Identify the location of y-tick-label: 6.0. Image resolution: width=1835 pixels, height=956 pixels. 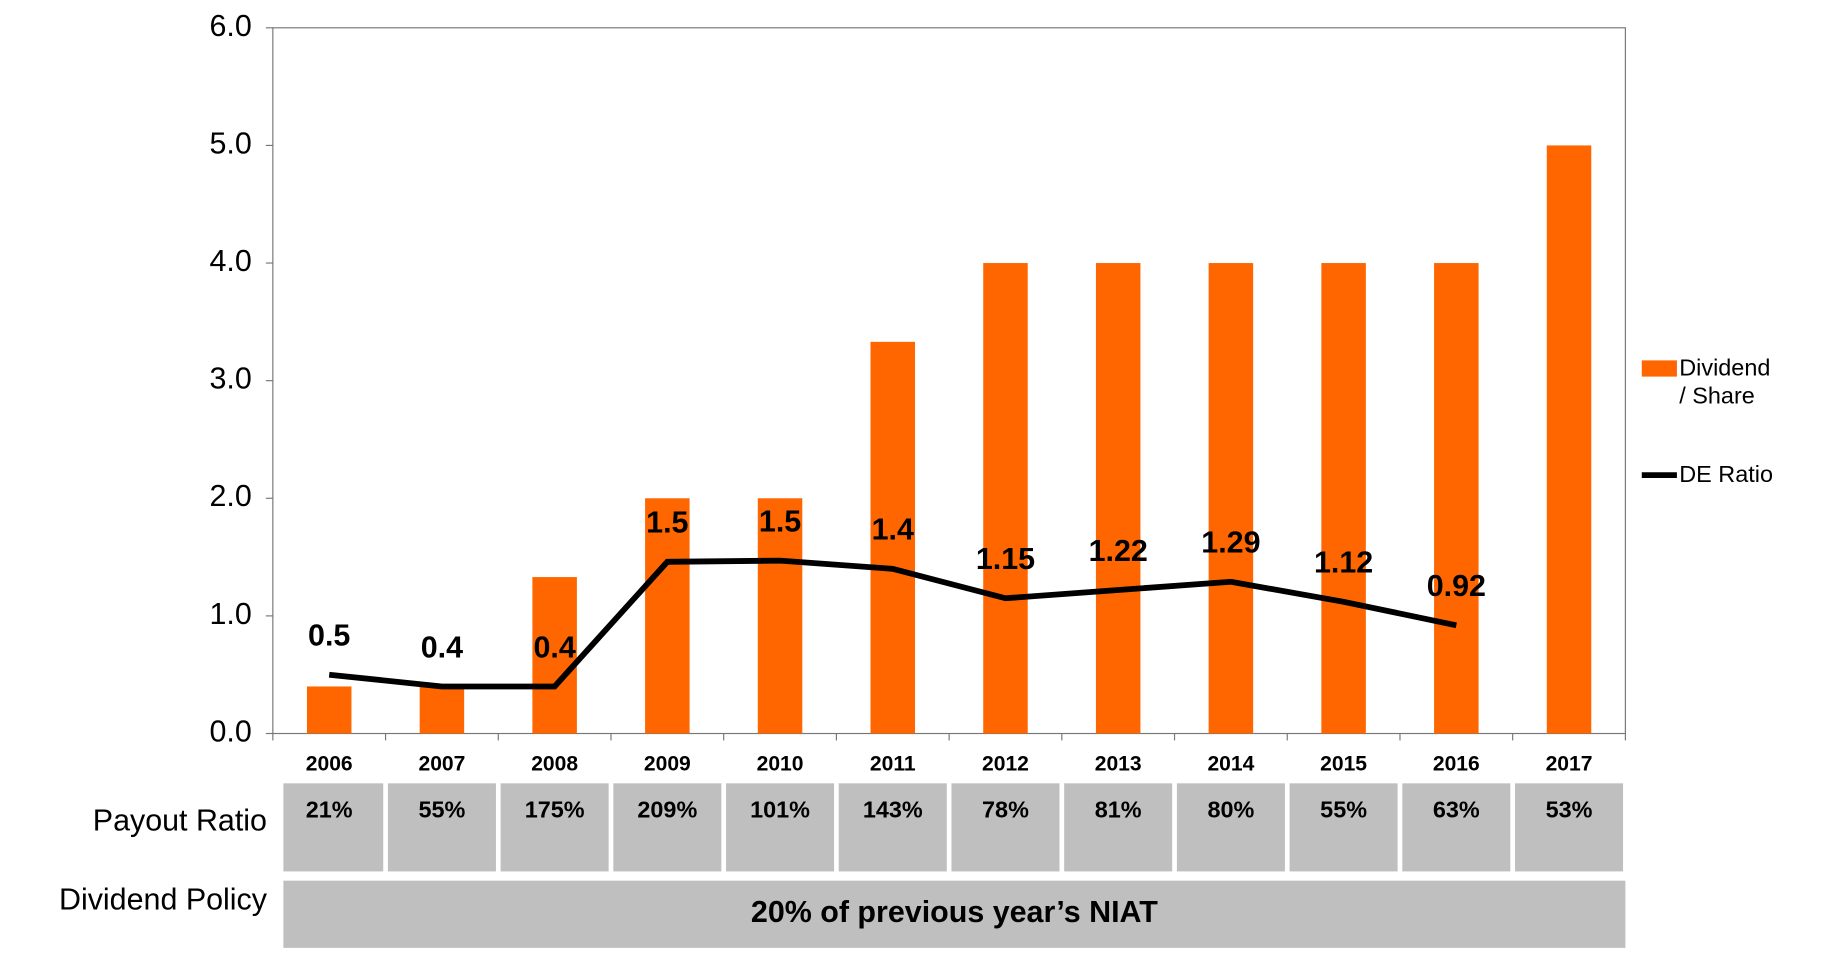
(230, 26).